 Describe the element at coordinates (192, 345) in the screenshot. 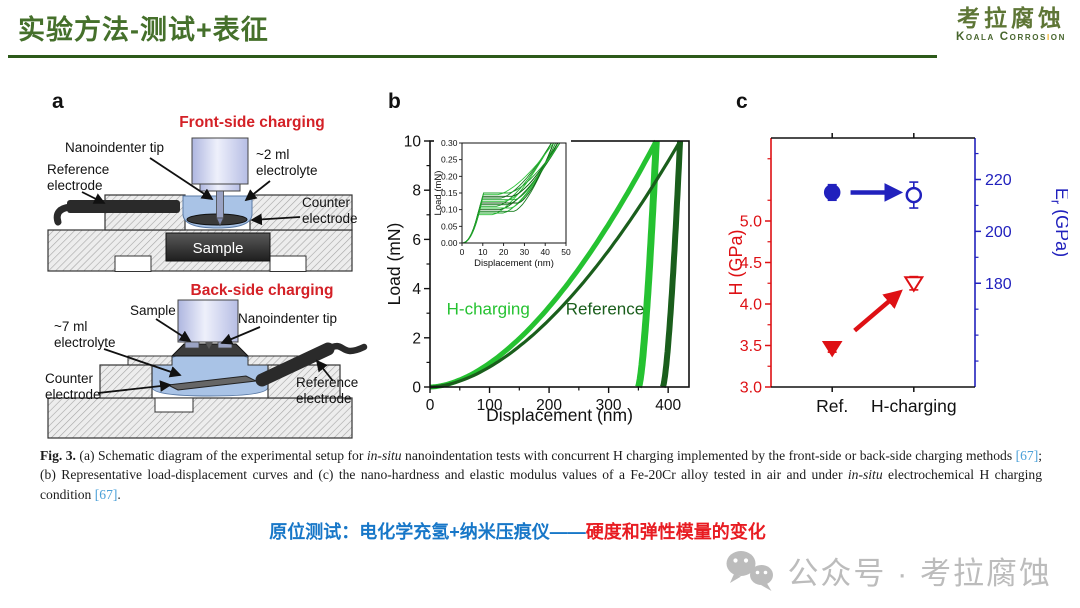

I see `back-indenter-foot-left` at that location.